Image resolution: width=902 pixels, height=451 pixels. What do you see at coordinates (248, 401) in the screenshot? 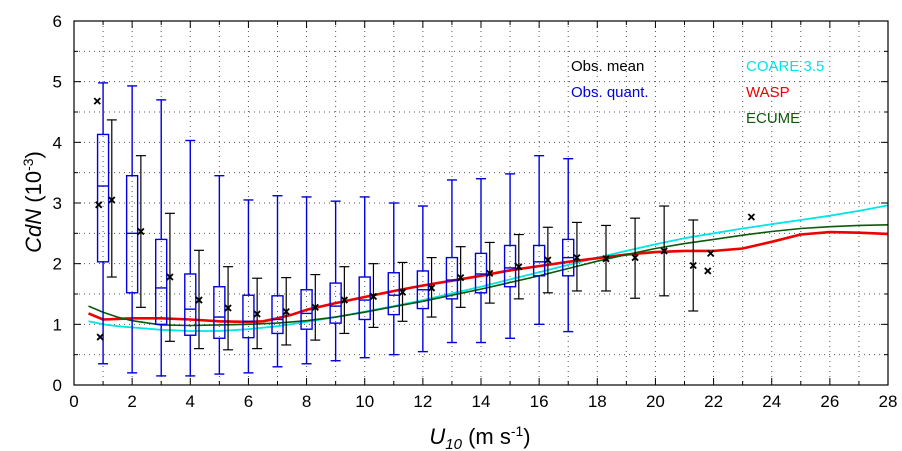
I see `x-tick-label: 6` at bounding box center [248, 401].